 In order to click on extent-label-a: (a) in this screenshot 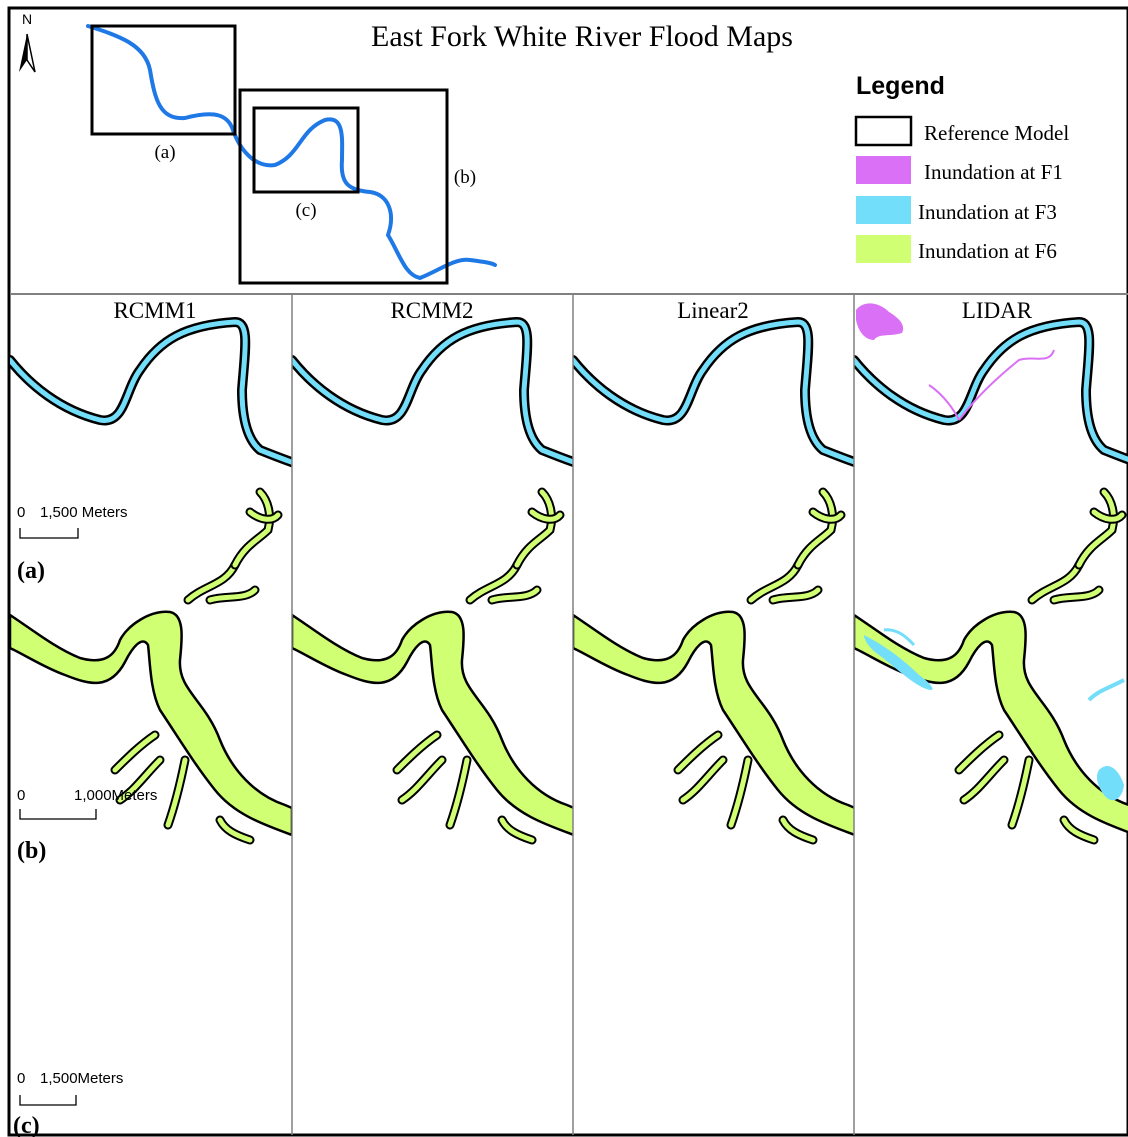, I will do `click(164, 152)`.